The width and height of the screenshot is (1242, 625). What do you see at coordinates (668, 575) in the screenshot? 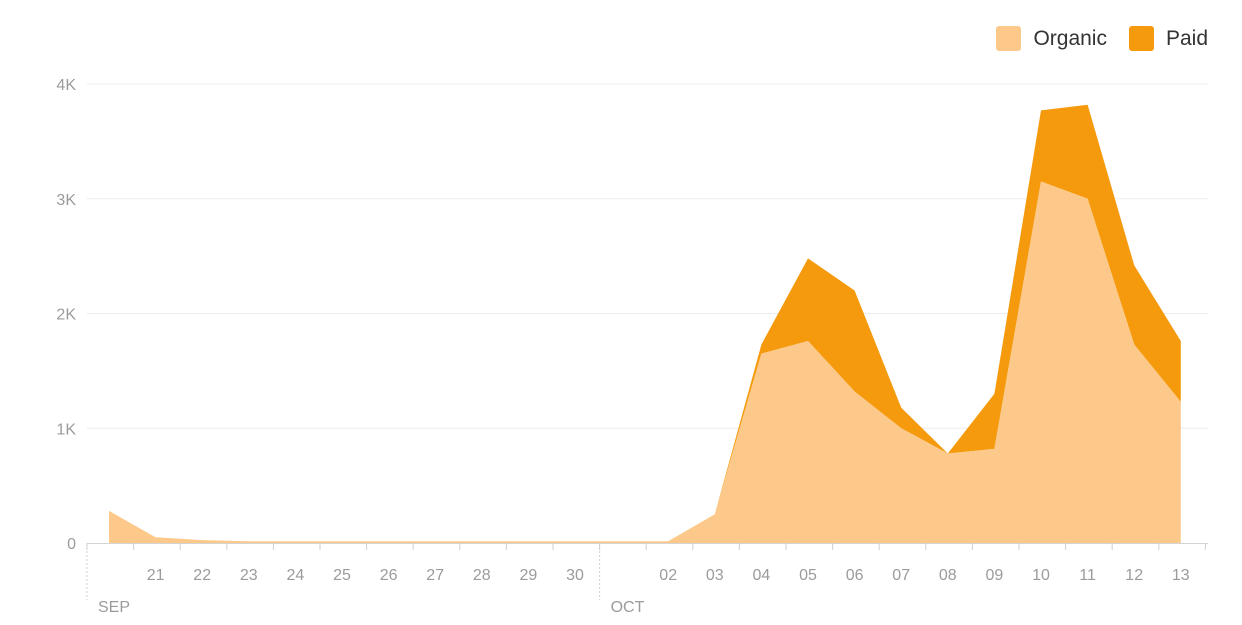
I see `x-tick-label-02: 02` at bounding box center [668, 575].